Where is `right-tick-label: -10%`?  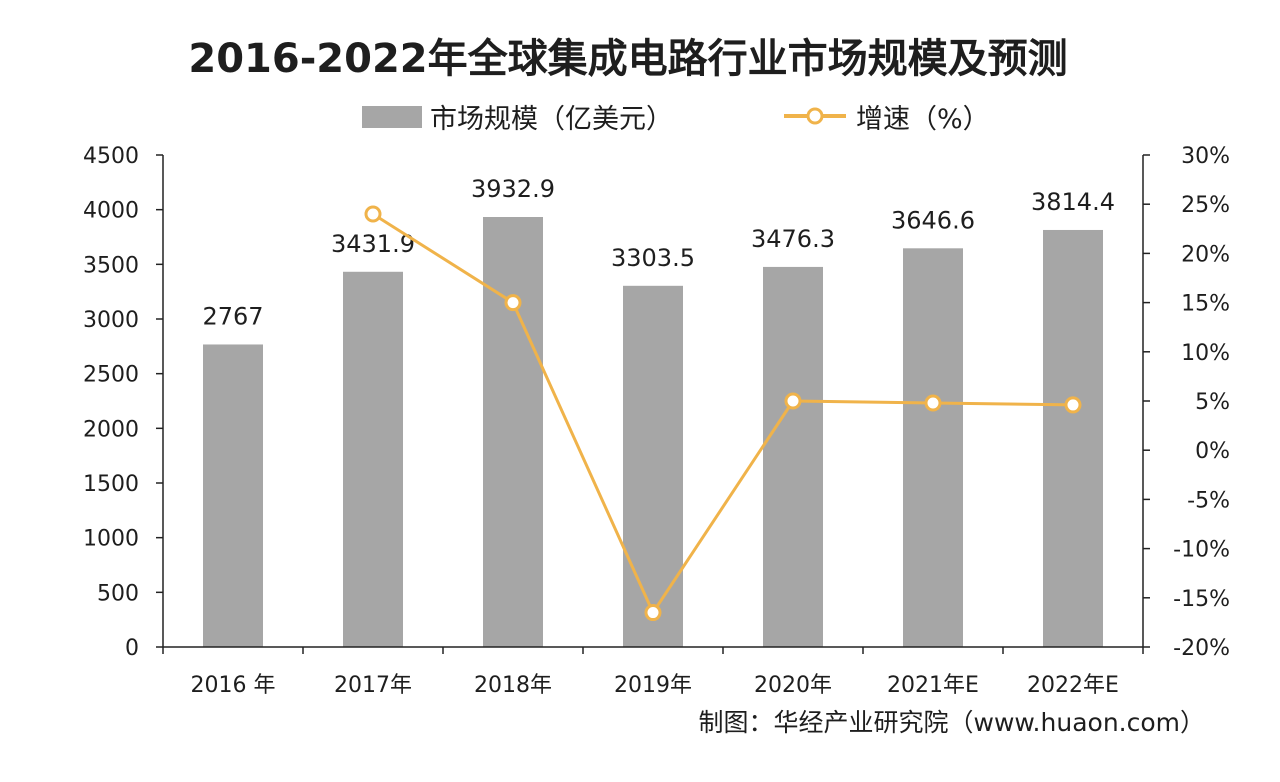 right-tick-label: -10% is located at coordinates (1201, 550).